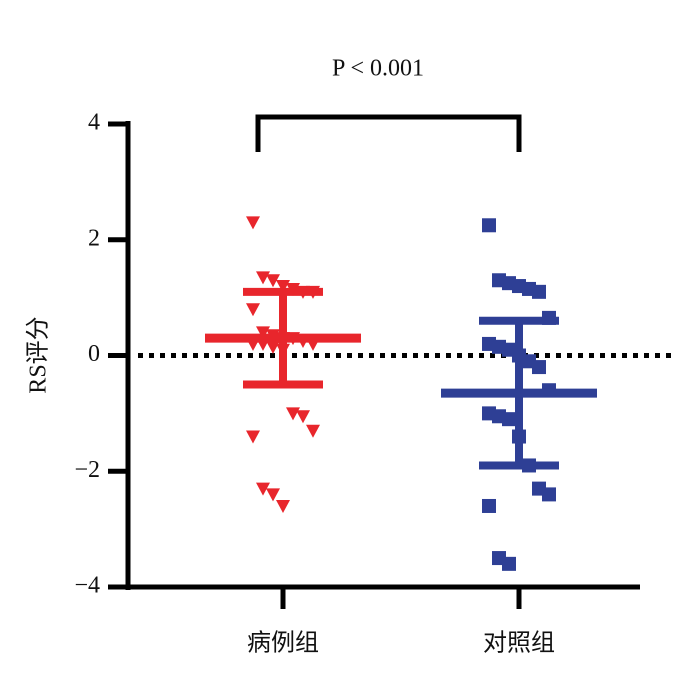 This screenshot has width=683, height=673. I want to click on annotation: P < 0.001, so click(378, 69).